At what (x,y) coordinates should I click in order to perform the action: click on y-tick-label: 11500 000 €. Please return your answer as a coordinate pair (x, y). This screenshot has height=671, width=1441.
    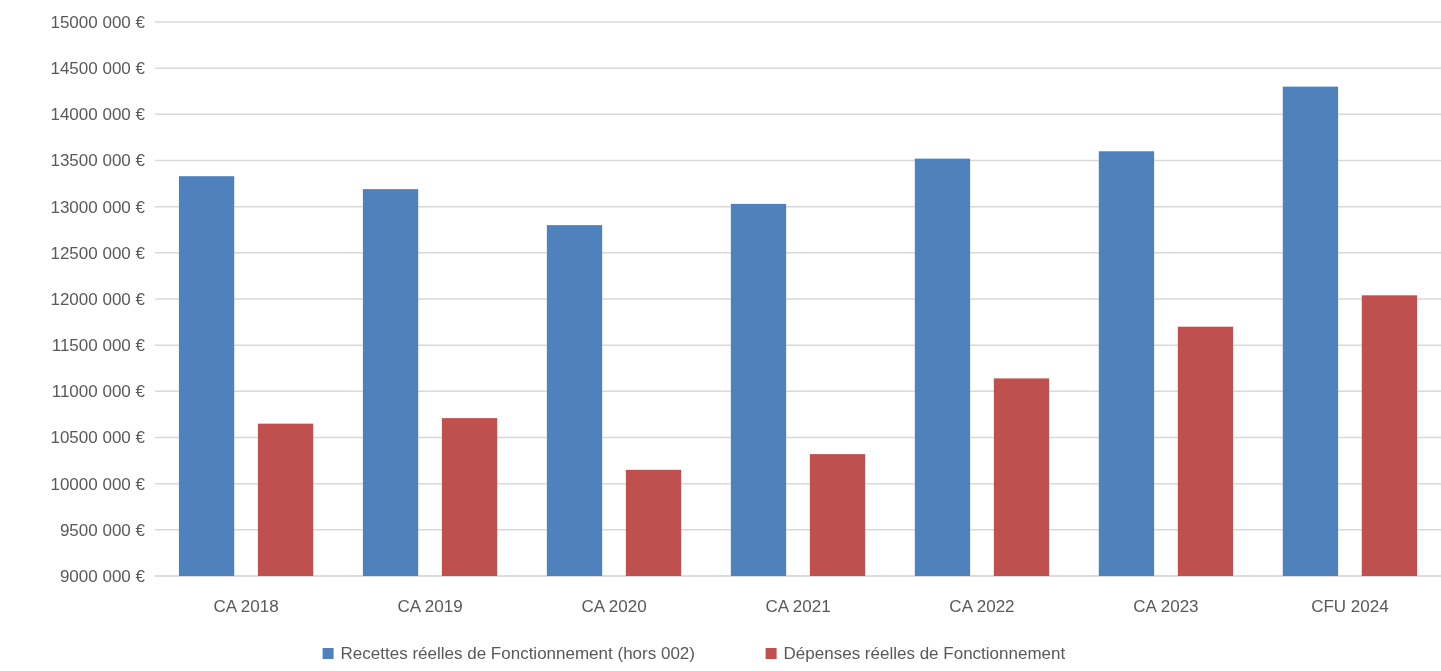
    Looking at the image, I should click on (98, 346).